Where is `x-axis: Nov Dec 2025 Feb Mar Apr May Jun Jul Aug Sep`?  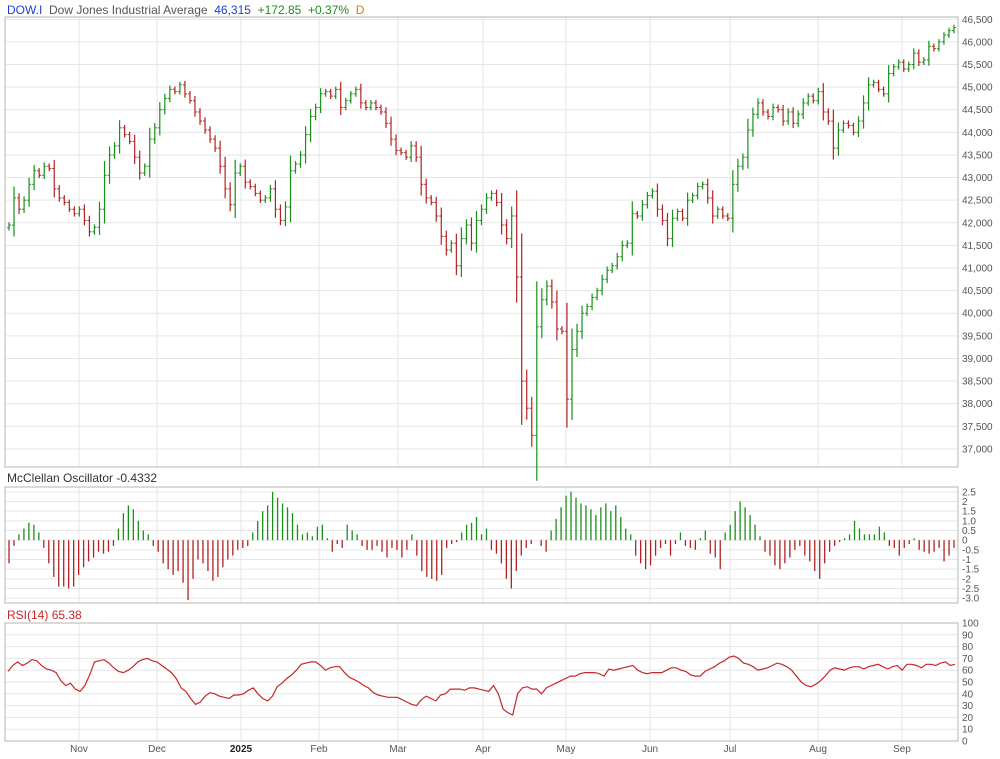 x-axis: Nov Dec 2025 Feb Mar Apr May Jun Jul Aug Sep is located at coordinates (490, 749).